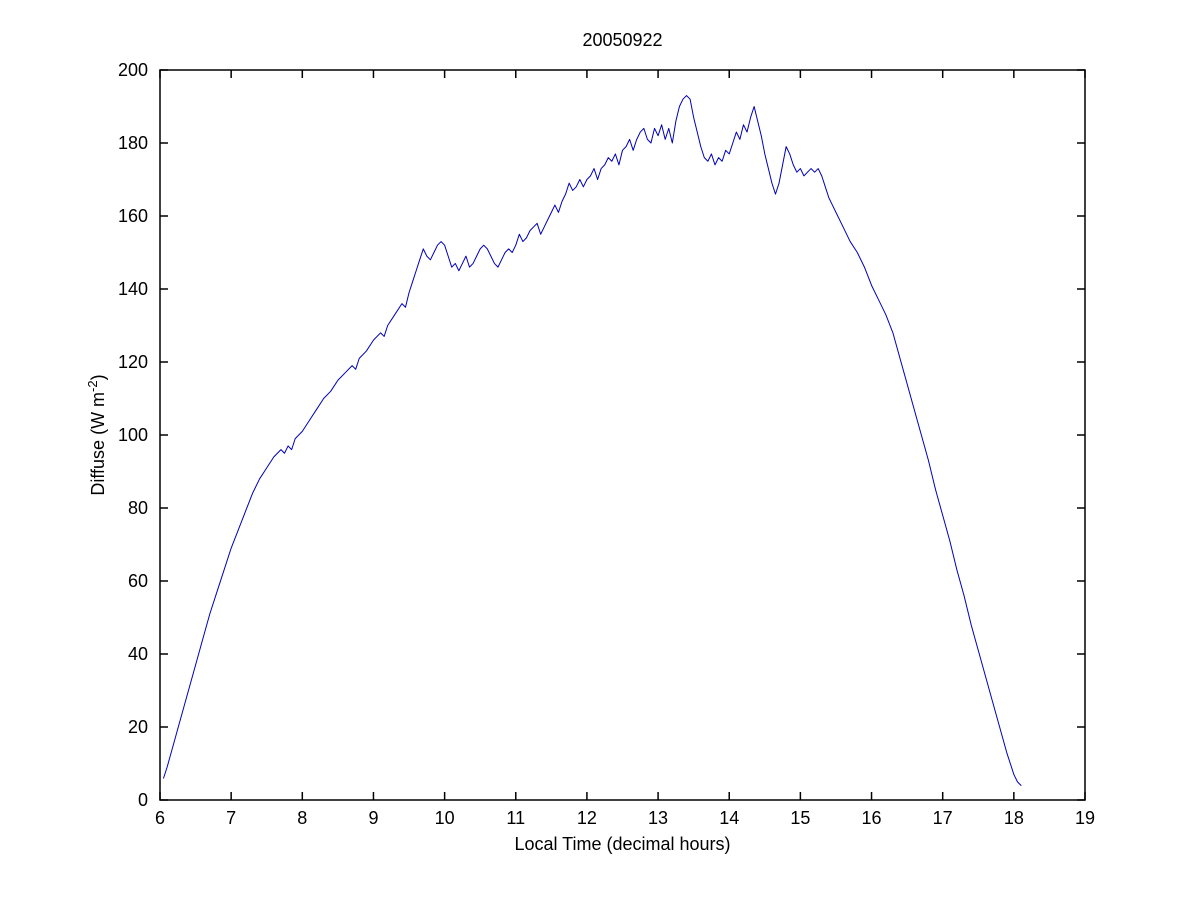 This screenshot has height=900, width=1200. What do you see at coordinates (138, 654) in the screenshot?
I see `y-tick-label: 40` at bounding box center [138, 654].